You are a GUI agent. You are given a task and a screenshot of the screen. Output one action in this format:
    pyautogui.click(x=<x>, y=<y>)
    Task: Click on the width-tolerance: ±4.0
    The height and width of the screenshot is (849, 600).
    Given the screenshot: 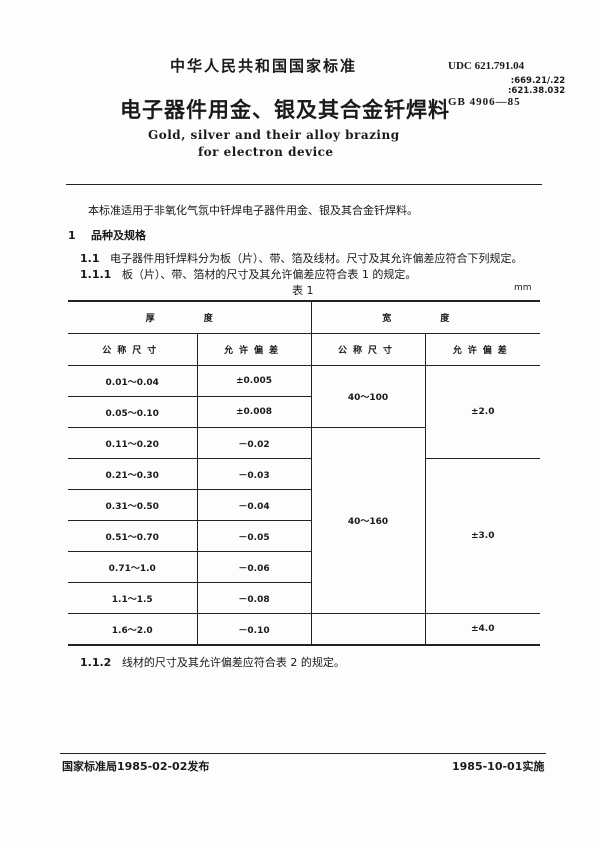 What is the action you would take?
    pyautogui.click(x=482, y=629)
    